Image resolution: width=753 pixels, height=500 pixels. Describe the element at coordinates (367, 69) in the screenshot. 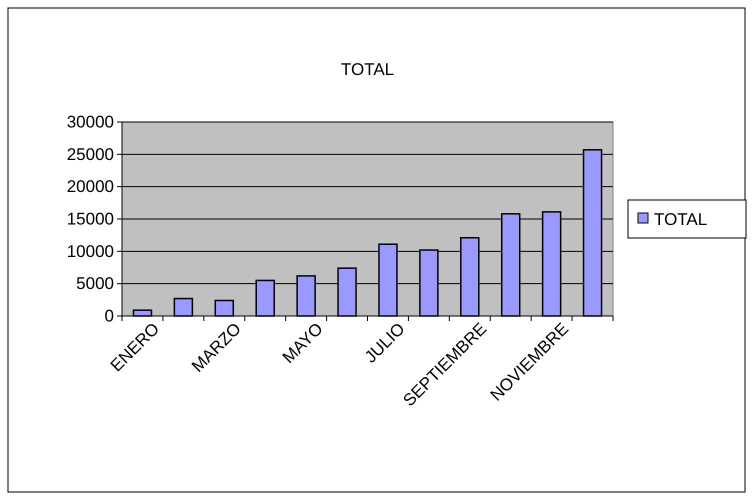

I see `chart-title: TOTAL` at that location.